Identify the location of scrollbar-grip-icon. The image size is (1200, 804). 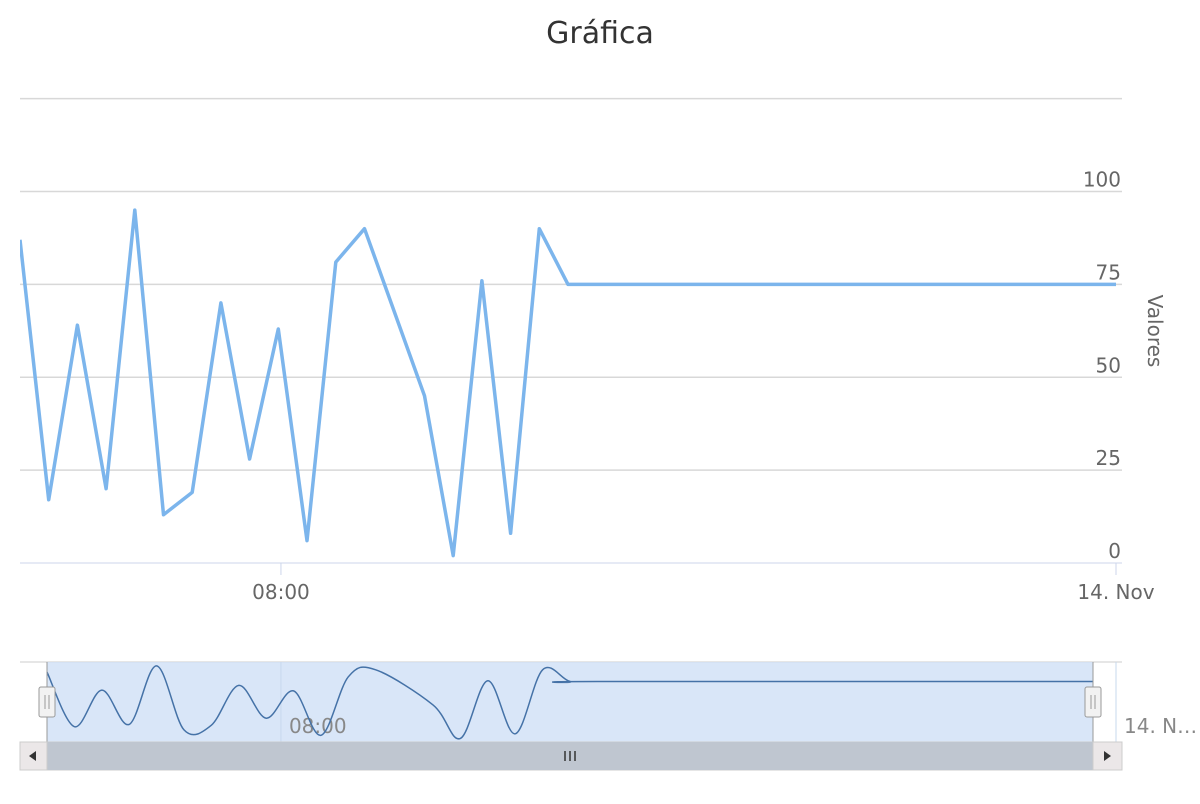
(570, 756).